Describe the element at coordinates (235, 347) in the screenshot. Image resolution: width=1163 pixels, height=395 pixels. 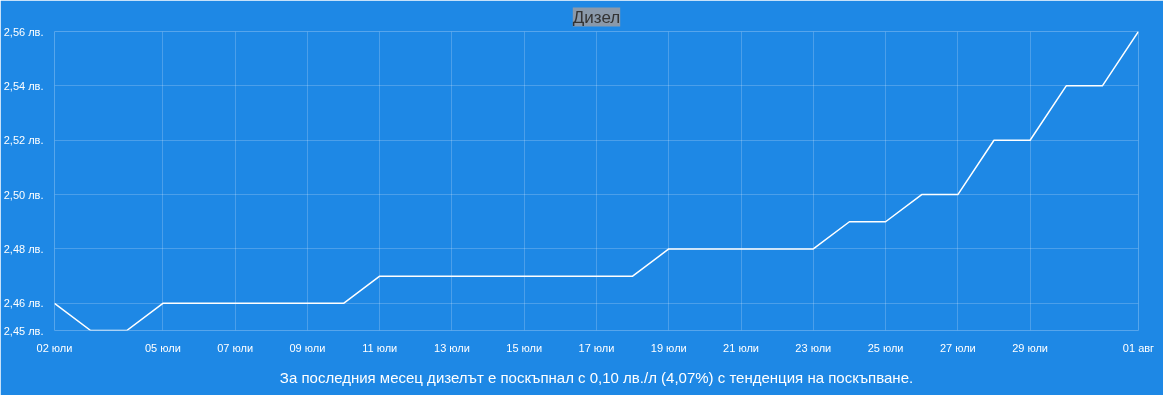
I see `x-tick-label: 07 юли` at that location.